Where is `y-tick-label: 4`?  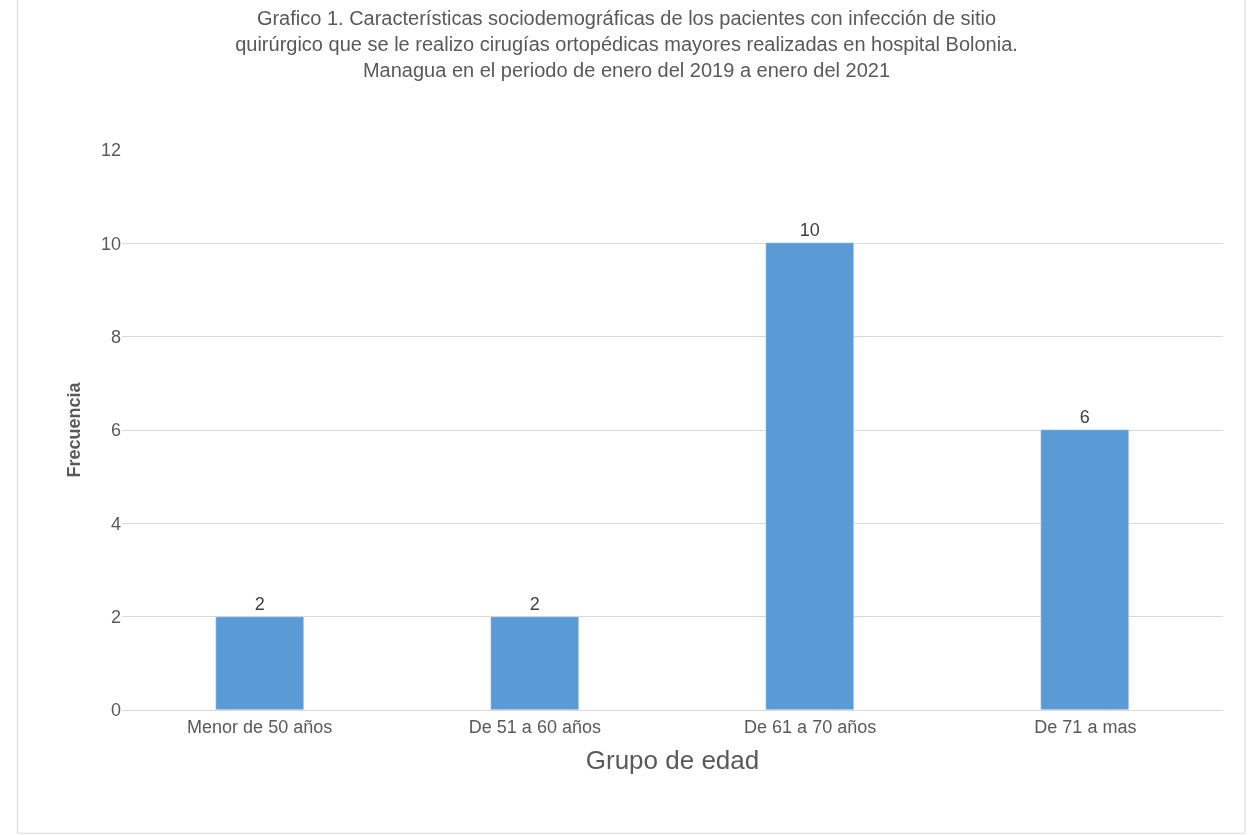 y-tick-label: 4 is located at coordinates (115, 523).